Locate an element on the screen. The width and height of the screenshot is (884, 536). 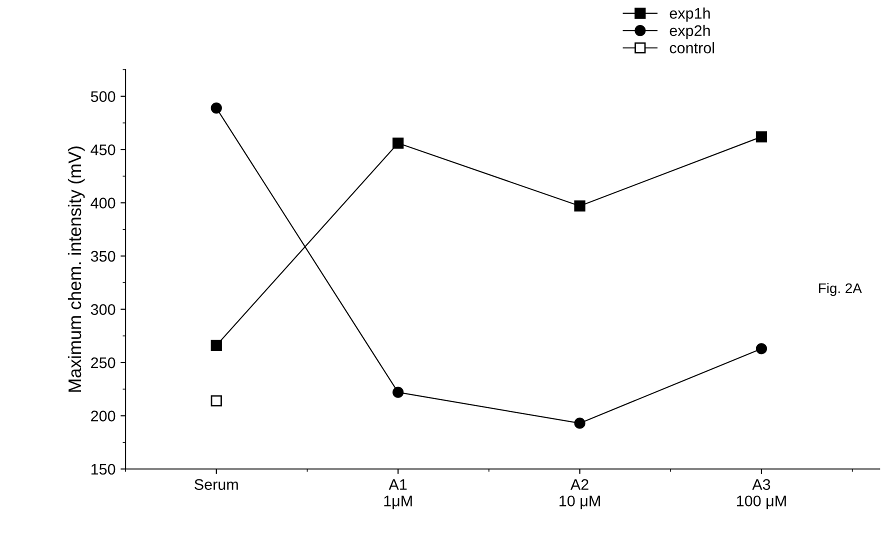
y-tick-label: 300 is located at coordinates (103, 309).